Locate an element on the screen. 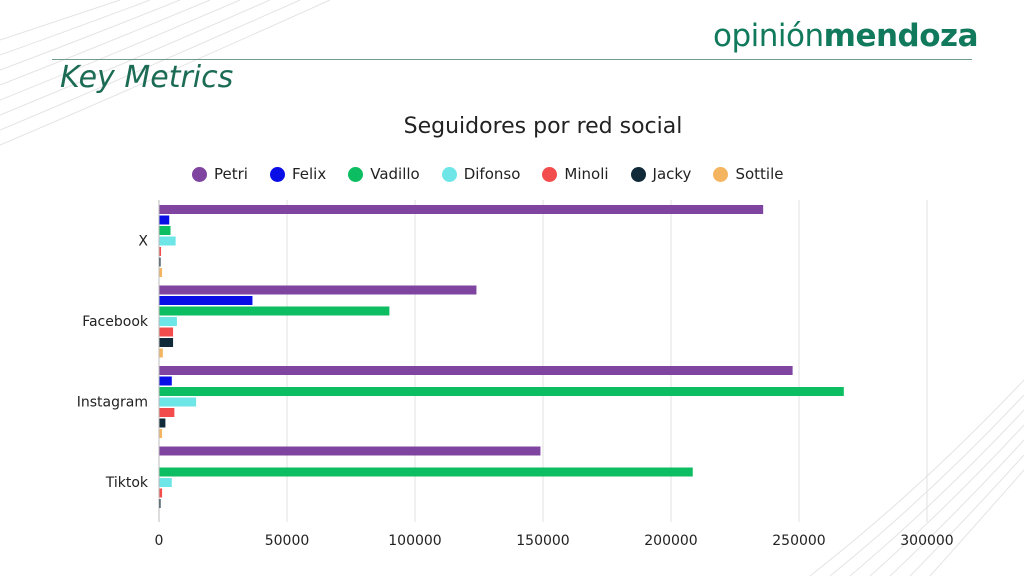 The height and width of the screenshot is (576, 1024). bar-petri-facebook is located at coordinates (318, 290).